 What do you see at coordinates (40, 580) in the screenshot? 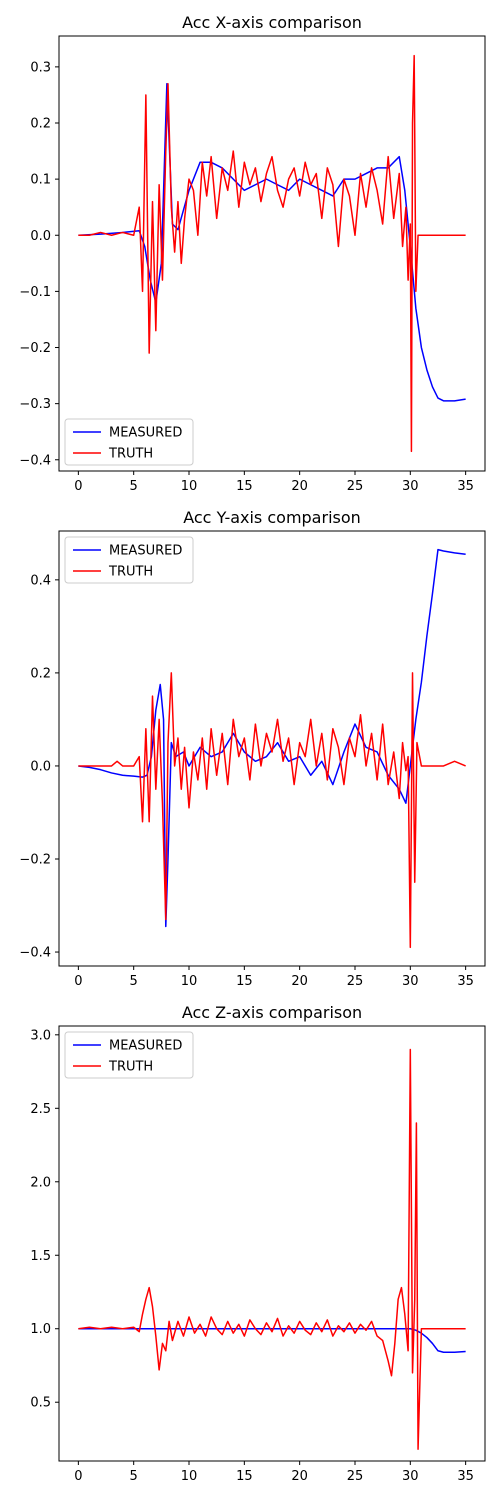
I see `y-tick-label: 0.4` at bounding box center [40, 580].